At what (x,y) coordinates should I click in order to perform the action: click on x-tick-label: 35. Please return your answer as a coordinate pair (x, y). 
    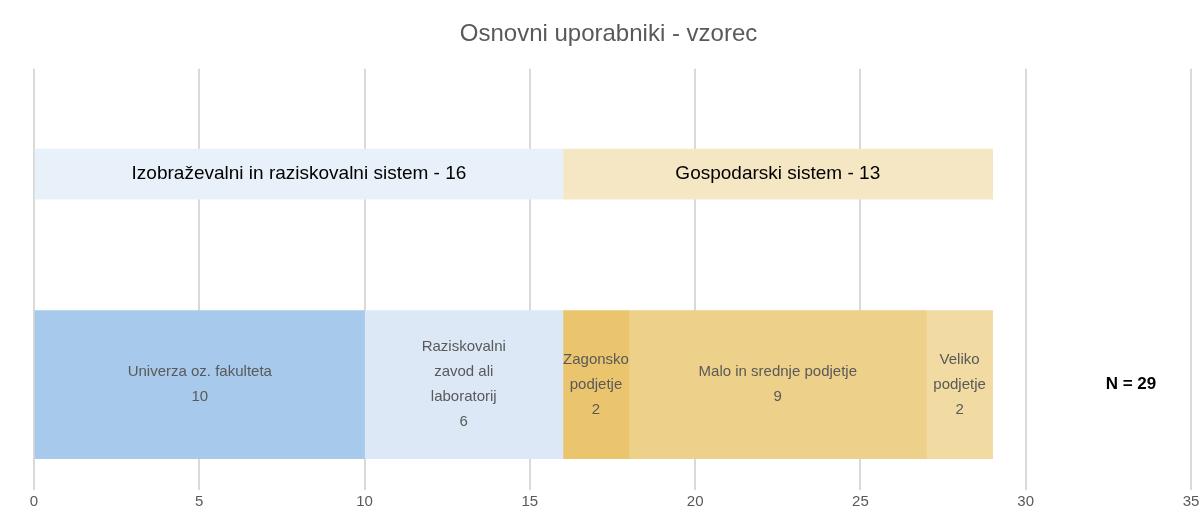
    Looking at the image, I should click on (1191, 501).